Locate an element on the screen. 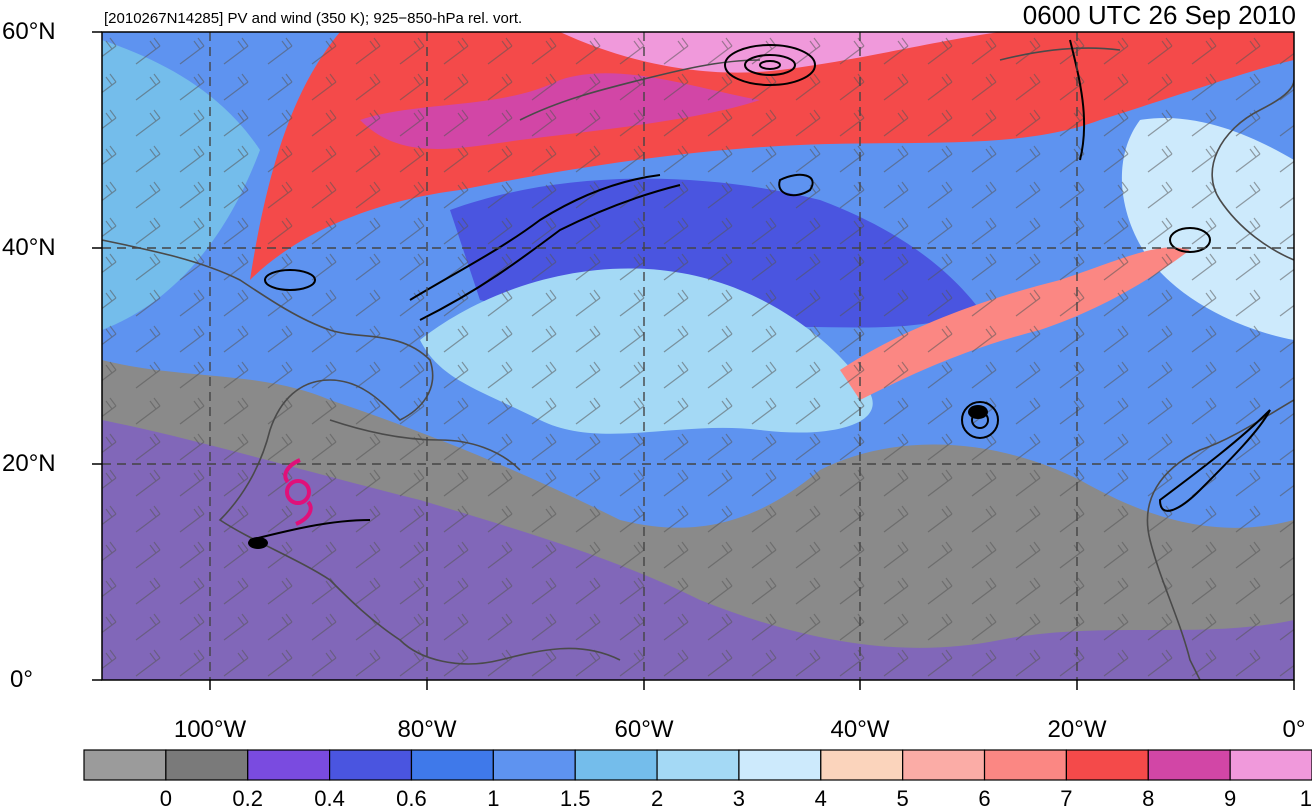 This screenshot has height=812, width=1312. colorbar-tick-label: 1 is located at coordinates (493, 798).